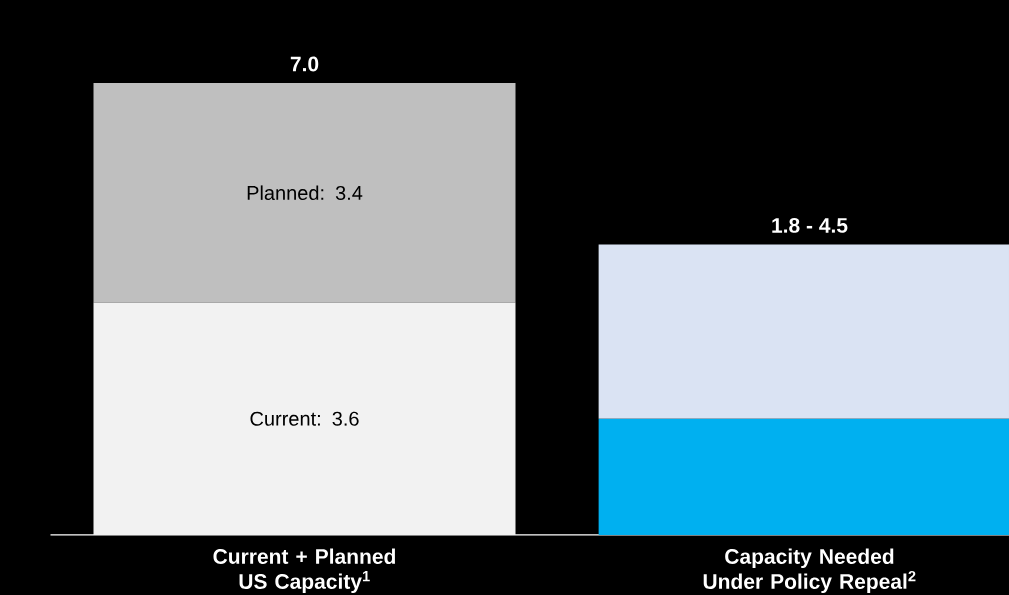 This screenshot has width=1009, height=595. Describe the element at coordinates (809, 571) in the screenshot. I see `x-tick-label: Capacity Needed Under Policy Repeal$^{2}$` at that location.